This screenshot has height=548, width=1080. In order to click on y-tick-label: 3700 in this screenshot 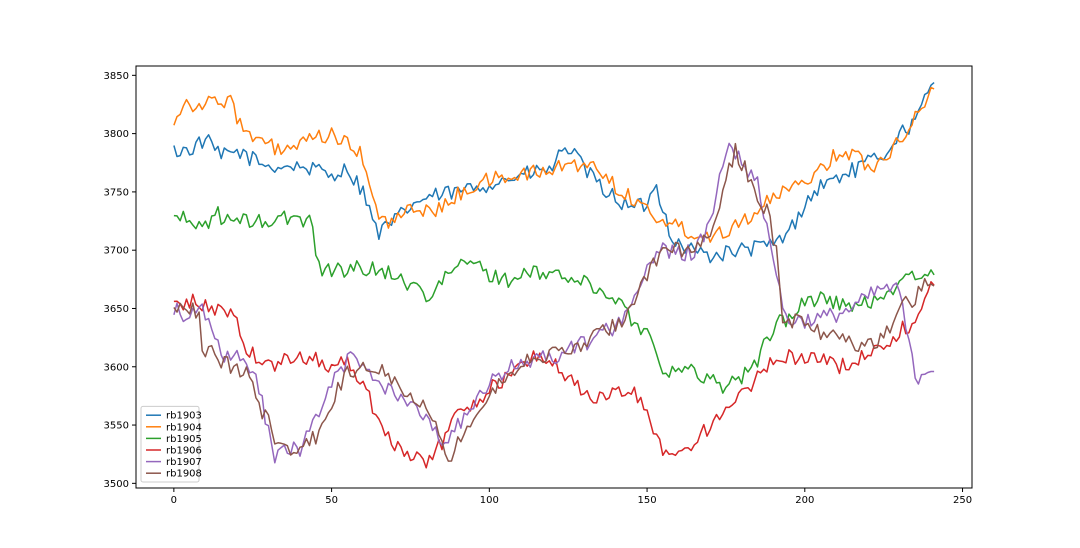, I will do `click(116, 251)`.